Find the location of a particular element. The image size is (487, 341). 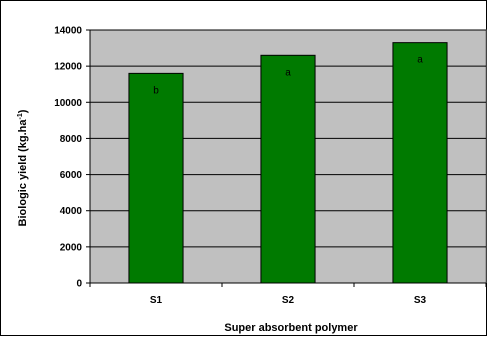

y-axis-title-suffix: ) is located at coordinates (23, 111).